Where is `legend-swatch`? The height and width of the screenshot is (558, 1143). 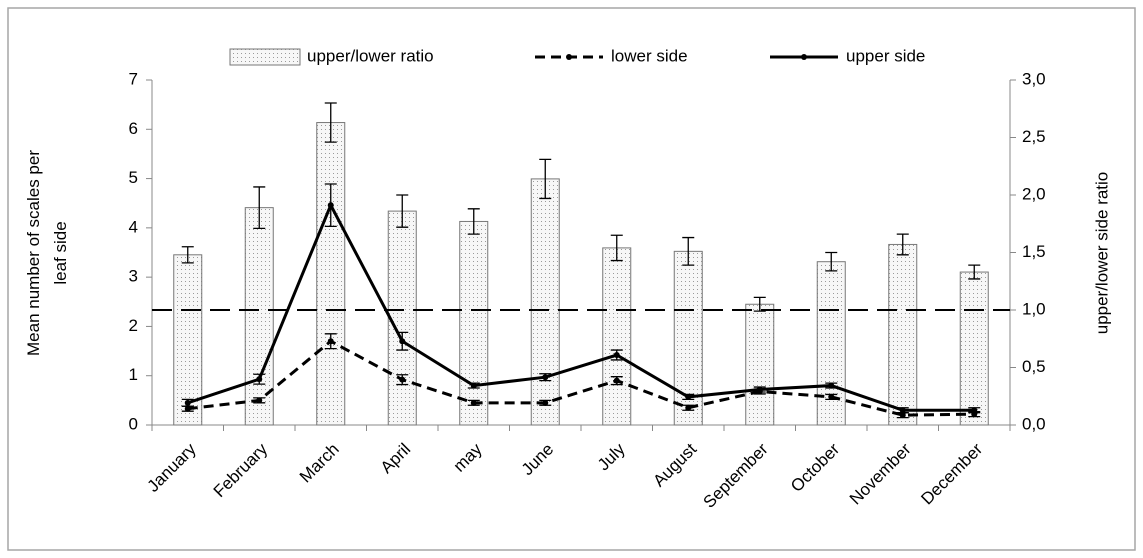 legend-swatch is located at coordinates (265, 57).